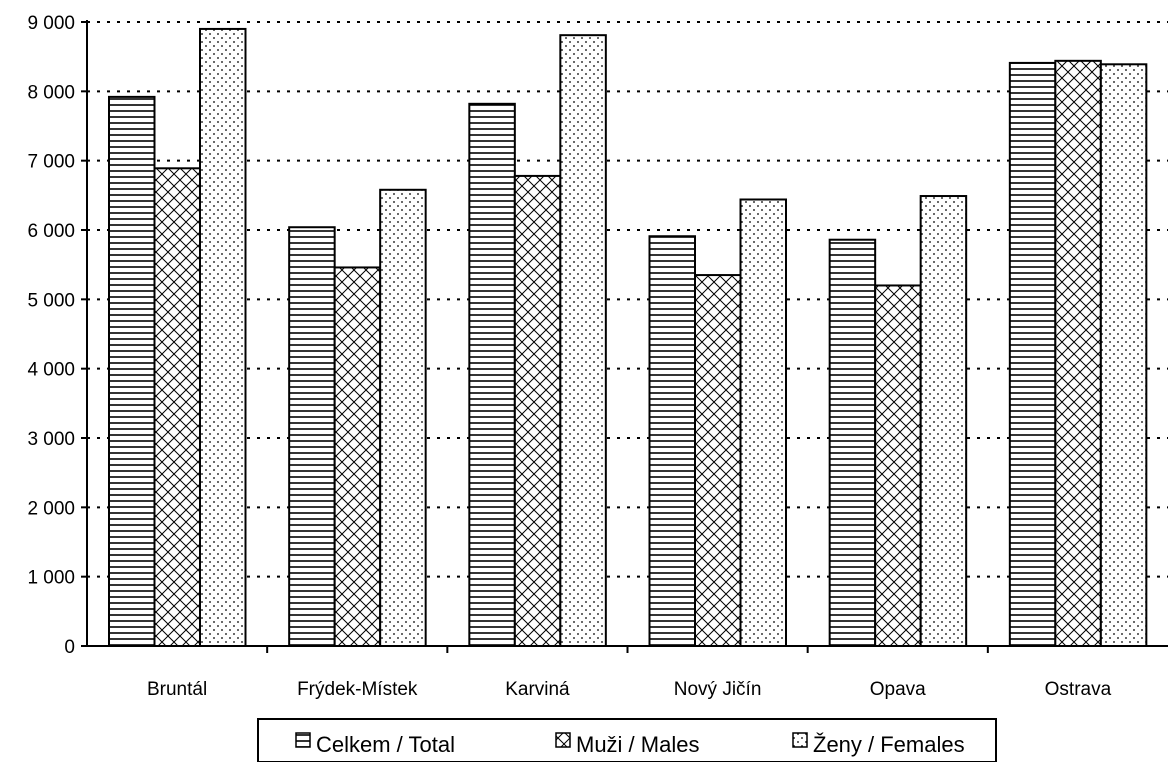 The image size is (1168, 762). Describe the element at coordinates (563, 740) in the screenshot. I see `legend-swatch-males` at that location.